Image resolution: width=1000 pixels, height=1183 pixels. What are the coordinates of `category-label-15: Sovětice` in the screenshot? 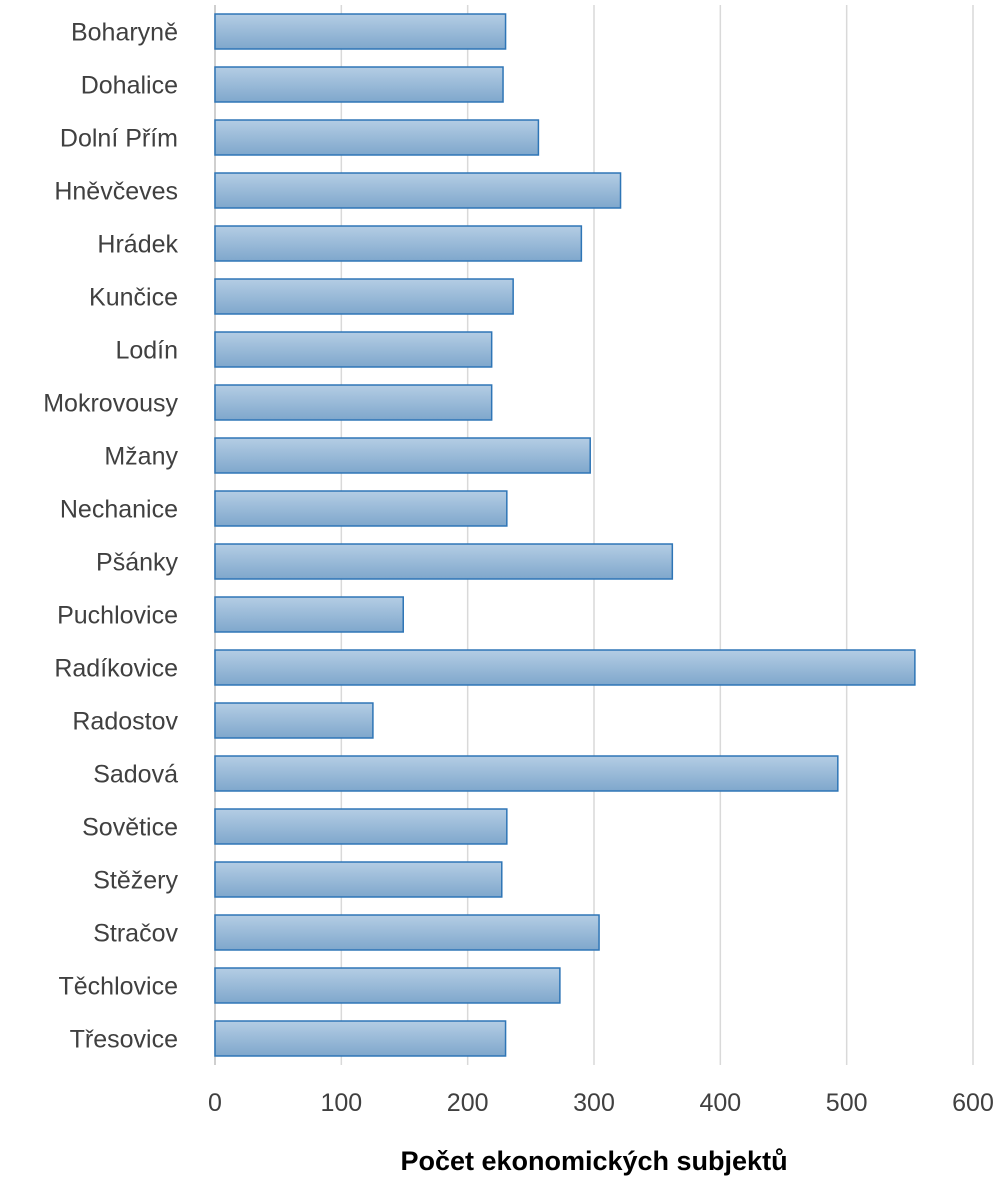 It's located at (130, 828).